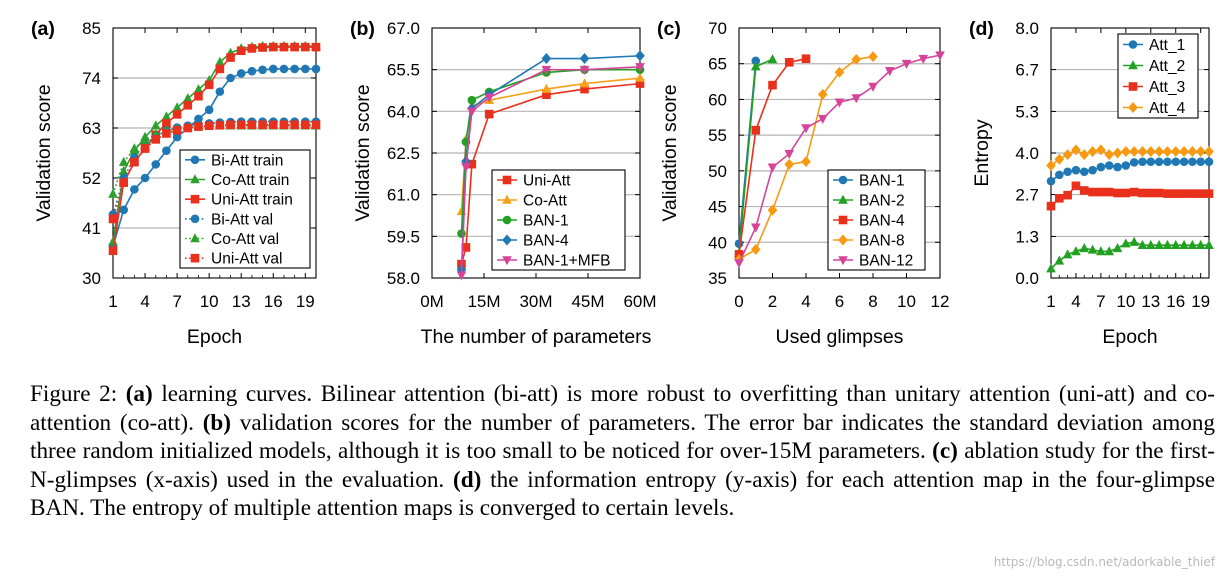  Describe the element at coordinates (247, 160) in the screenshot. I see `legend-label: Bi-Att train` at that location.